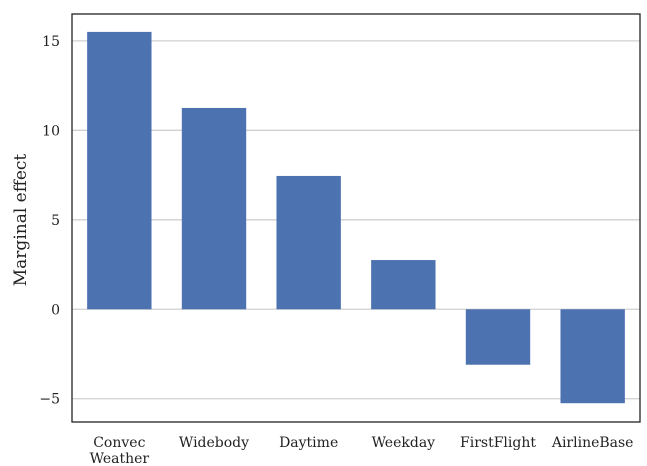 The height and width of the screenshot is (466, 647). Describe the element at coordinates (214, 443) in the screenshot. I see `x-tick-label: Widebody` at that location.